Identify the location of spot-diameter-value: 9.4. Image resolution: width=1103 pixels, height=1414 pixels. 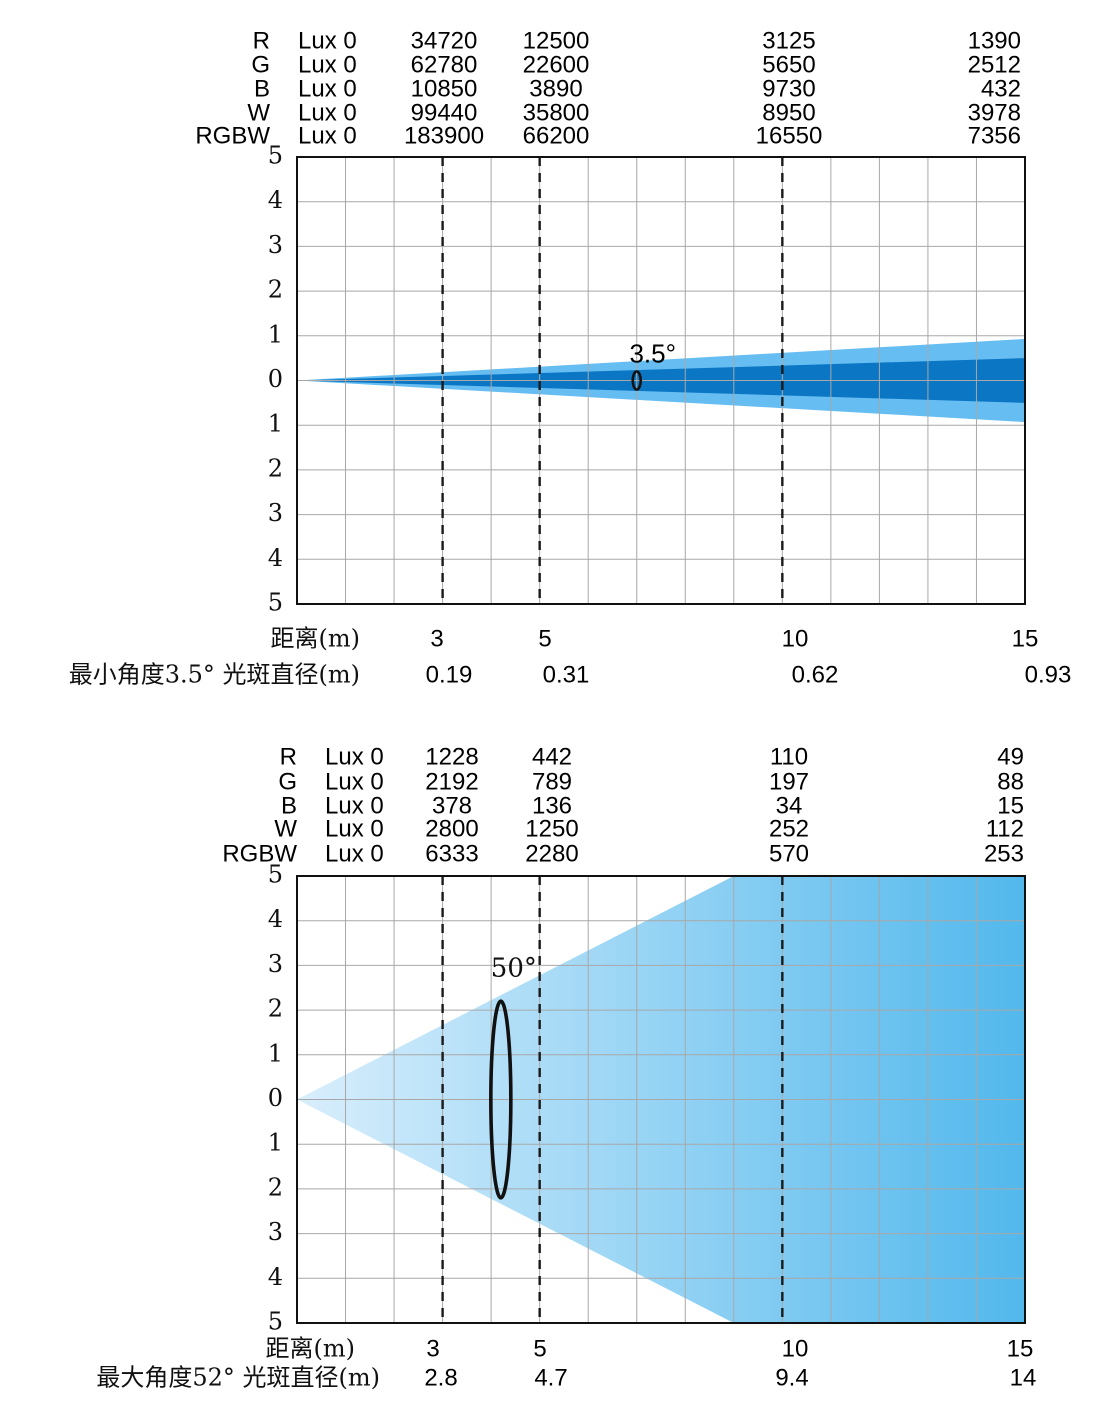
(791, 1377).